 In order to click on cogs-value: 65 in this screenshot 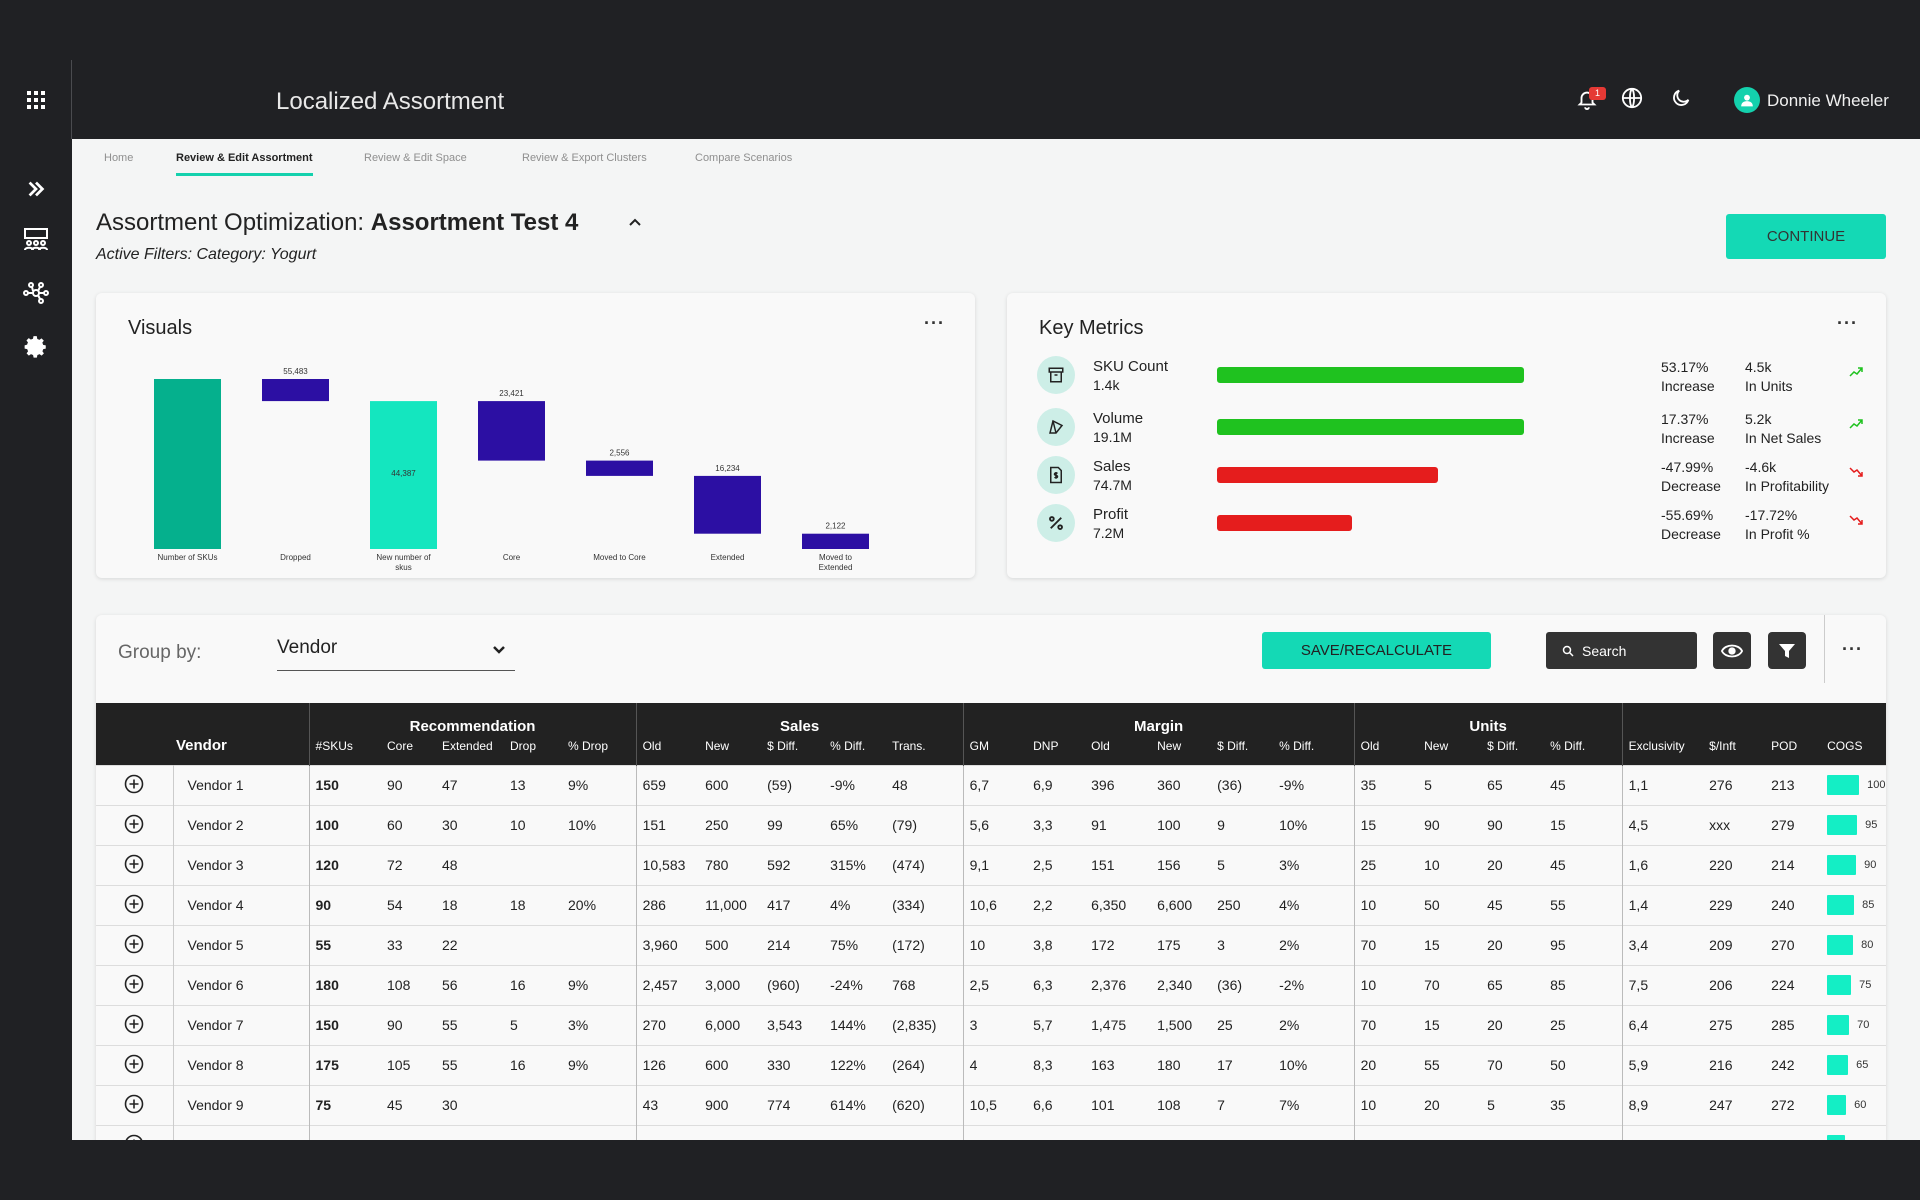, I will do `click(1862, 1065)`.